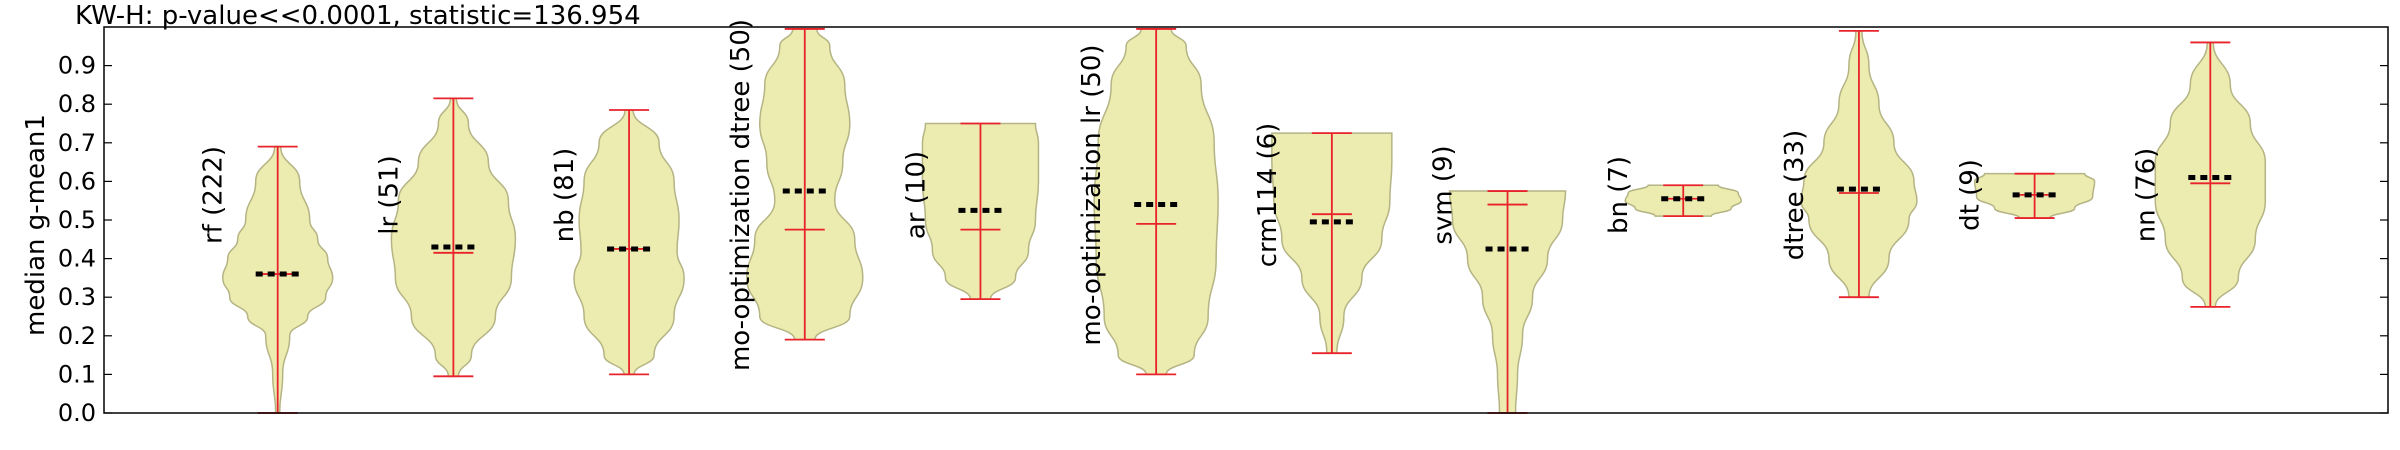 This screenshot has width=2400, height=450. Describe the element at coordinates (77, 336) in the screenshot. I see `y-tick-label: 0.2` at that location.